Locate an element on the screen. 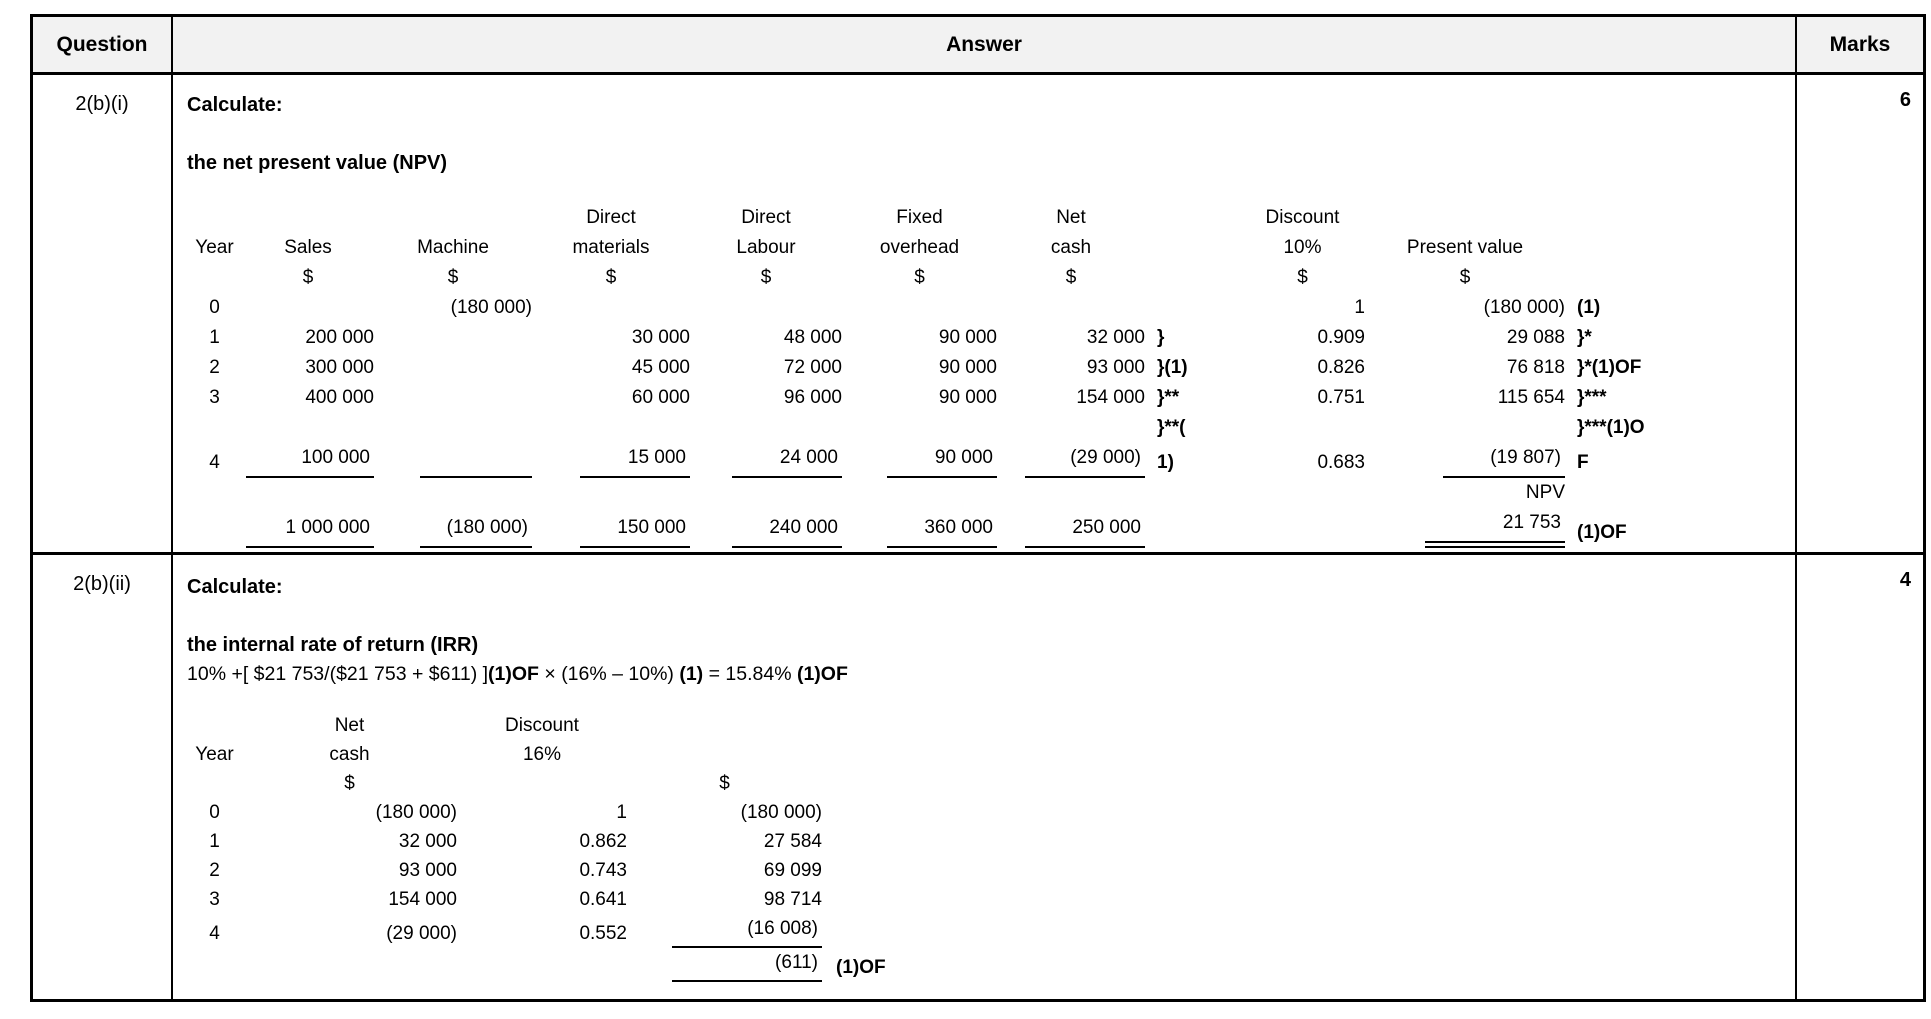  spacer is located at coordinates (991, 134).